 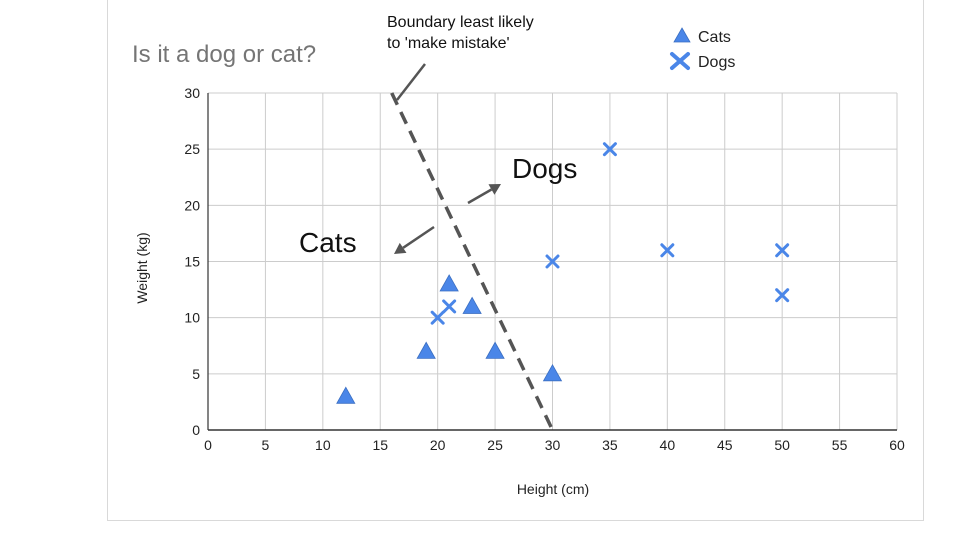 What do you see at coordinates (782, 445) in the screenshot?
I see `x-tick-label: 50` at bounding box center [782, 445].